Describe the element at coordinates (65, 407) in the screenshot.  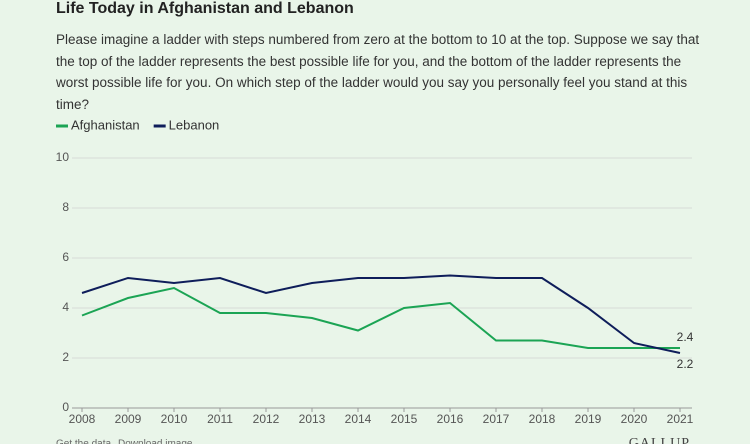
I see `y-tick-label: 0` at that location.